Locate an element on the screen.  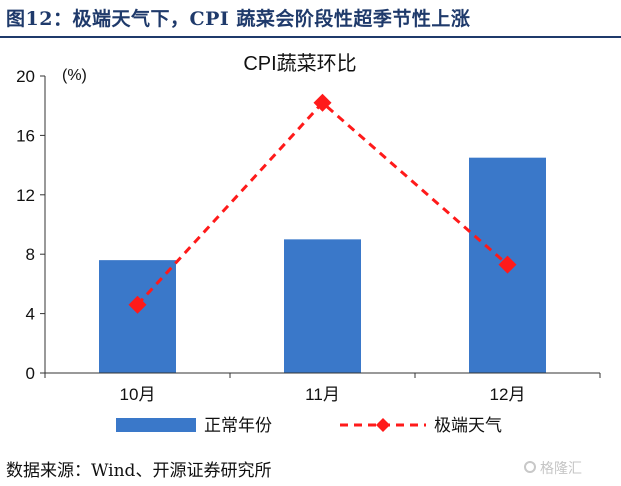
legend-label-line: 极端天气 is located at coordinates (468, 425).